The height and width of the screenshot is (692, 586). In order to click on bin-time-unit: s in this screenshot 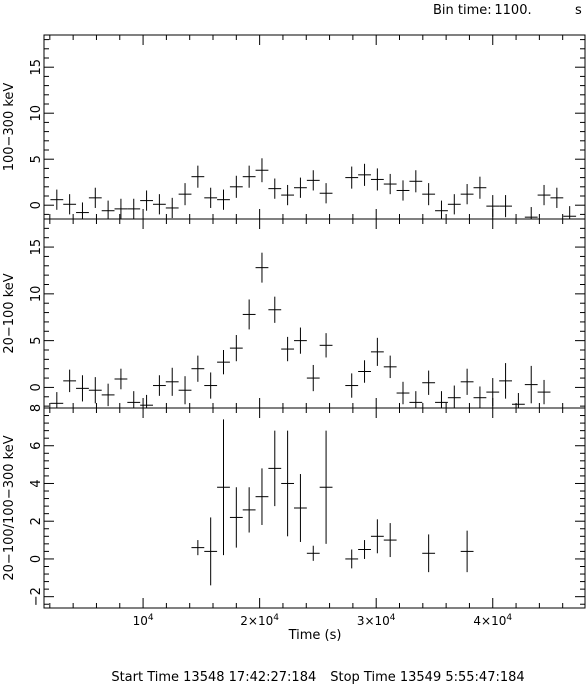, I will do `click(578, 10)`.